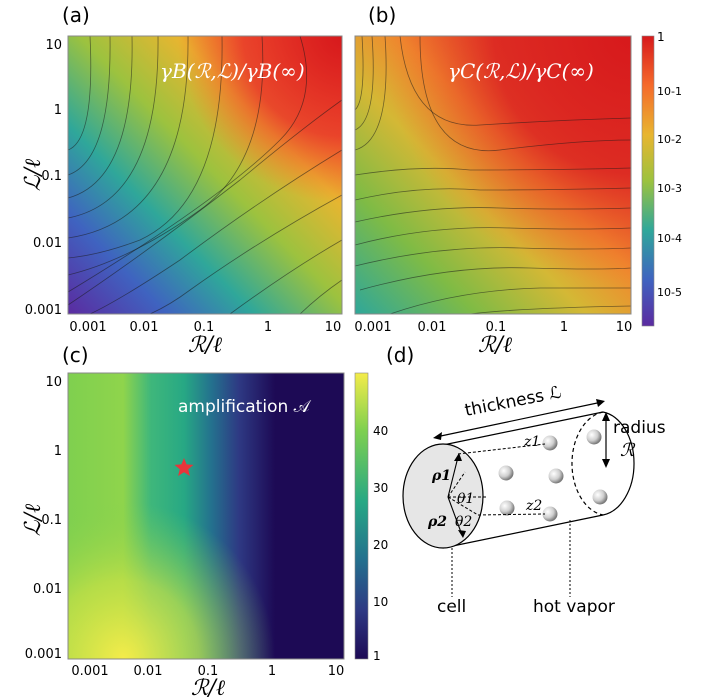 The height and width of the screenshot is (698, 713). What do you see at coordinates (400, 355) in the screenshot?
I see `panel-d-label: (d)` at bounding box center [400, 355].